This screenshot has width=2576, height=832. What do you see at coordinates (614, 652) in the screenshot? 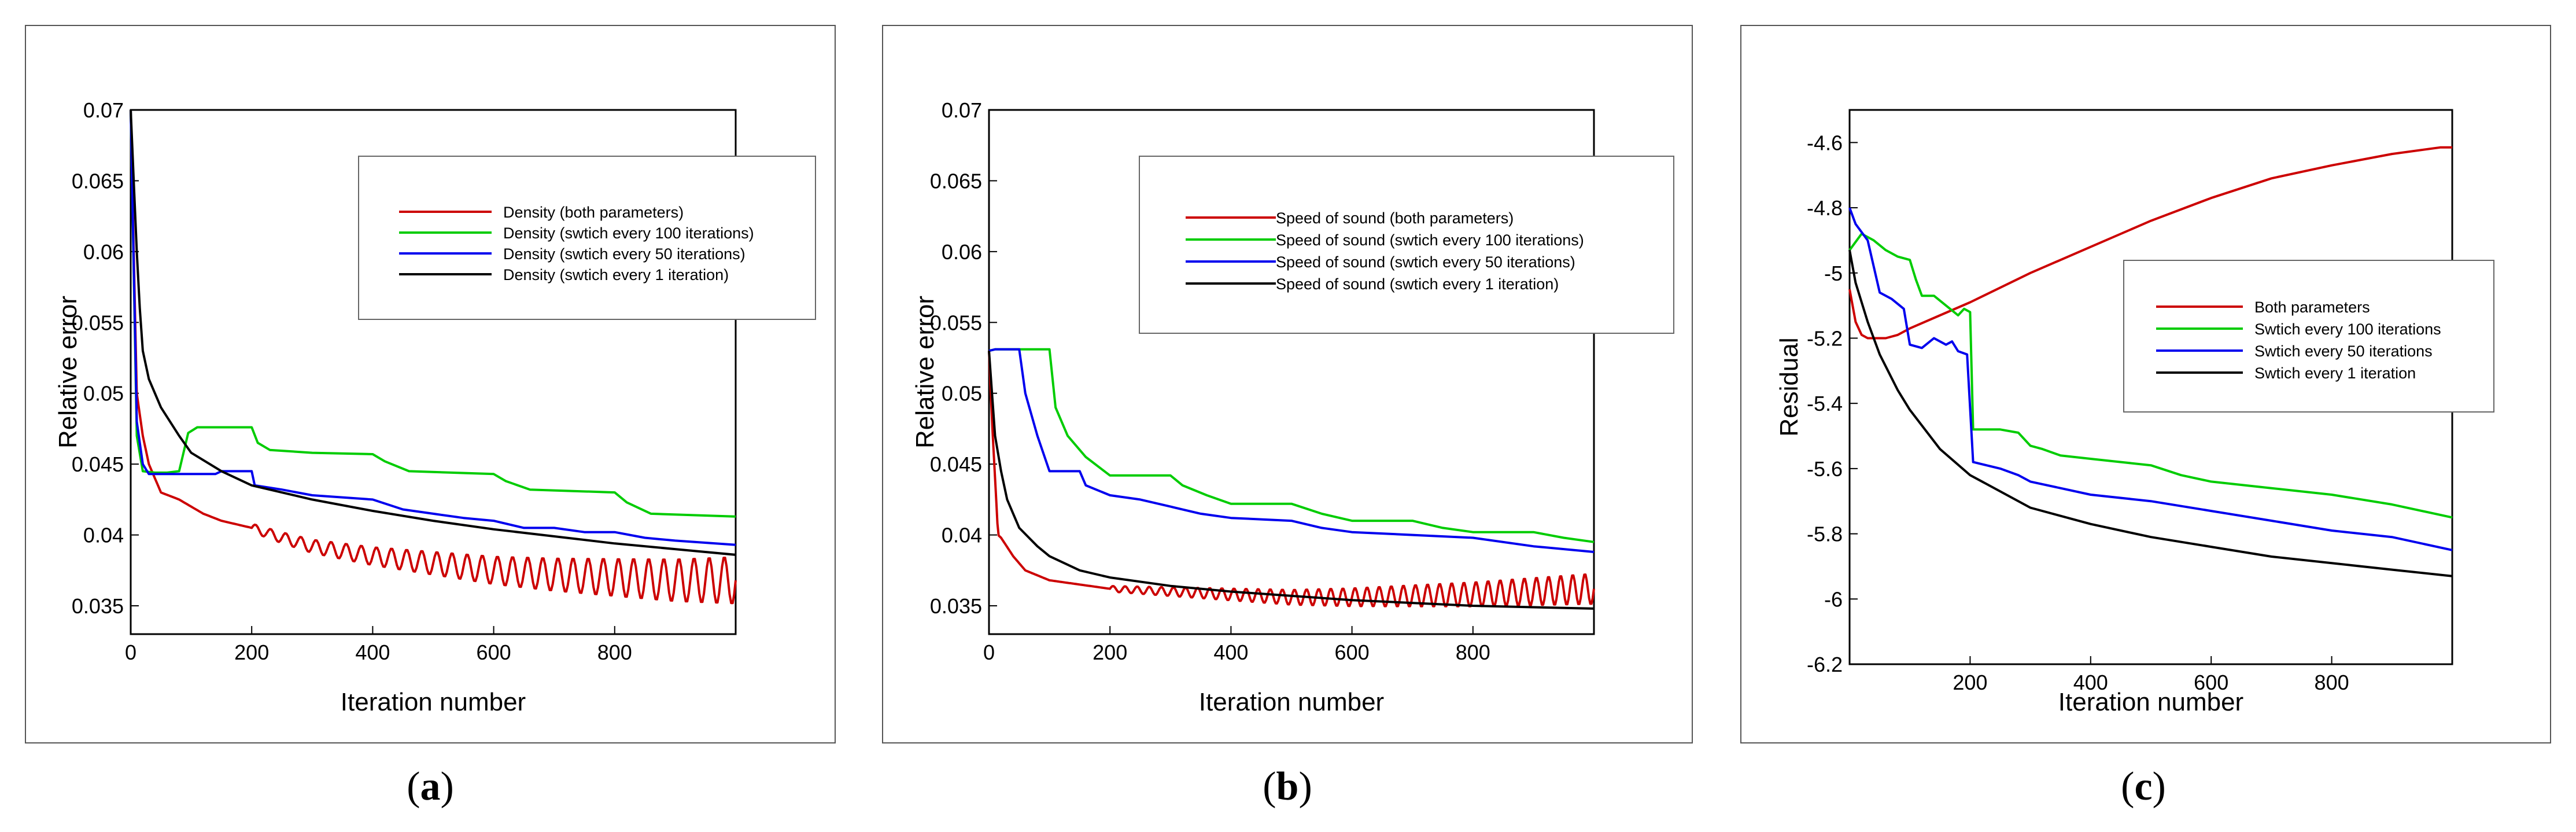
I see `panel-a-x-tick-label: 800` at bounding box center [614, 652].